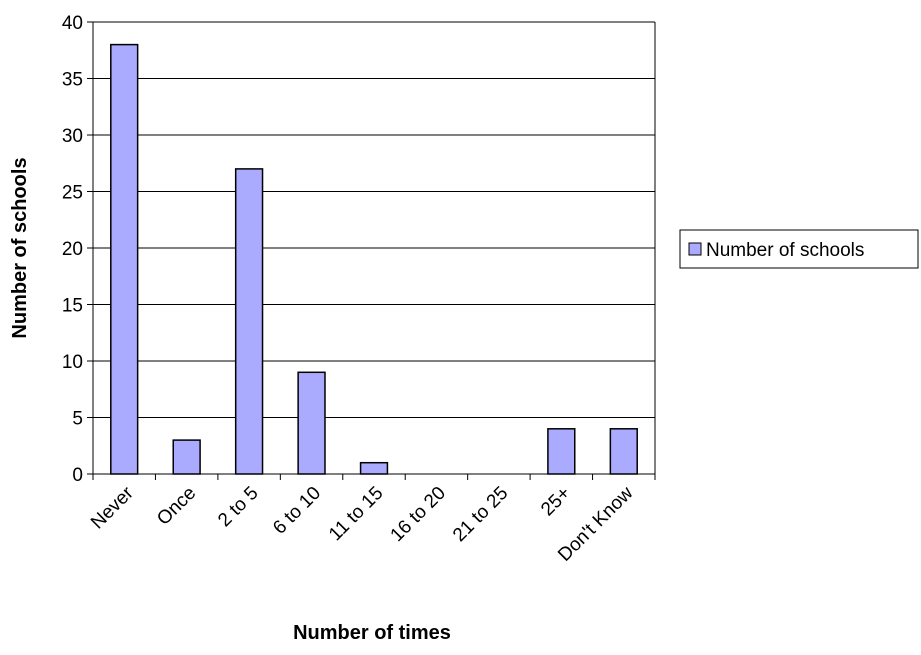 The image size is (921, 655). Describe the element at coordinates (112, 507) in the screenshot. I see `x-tick-label: Never` at that location.